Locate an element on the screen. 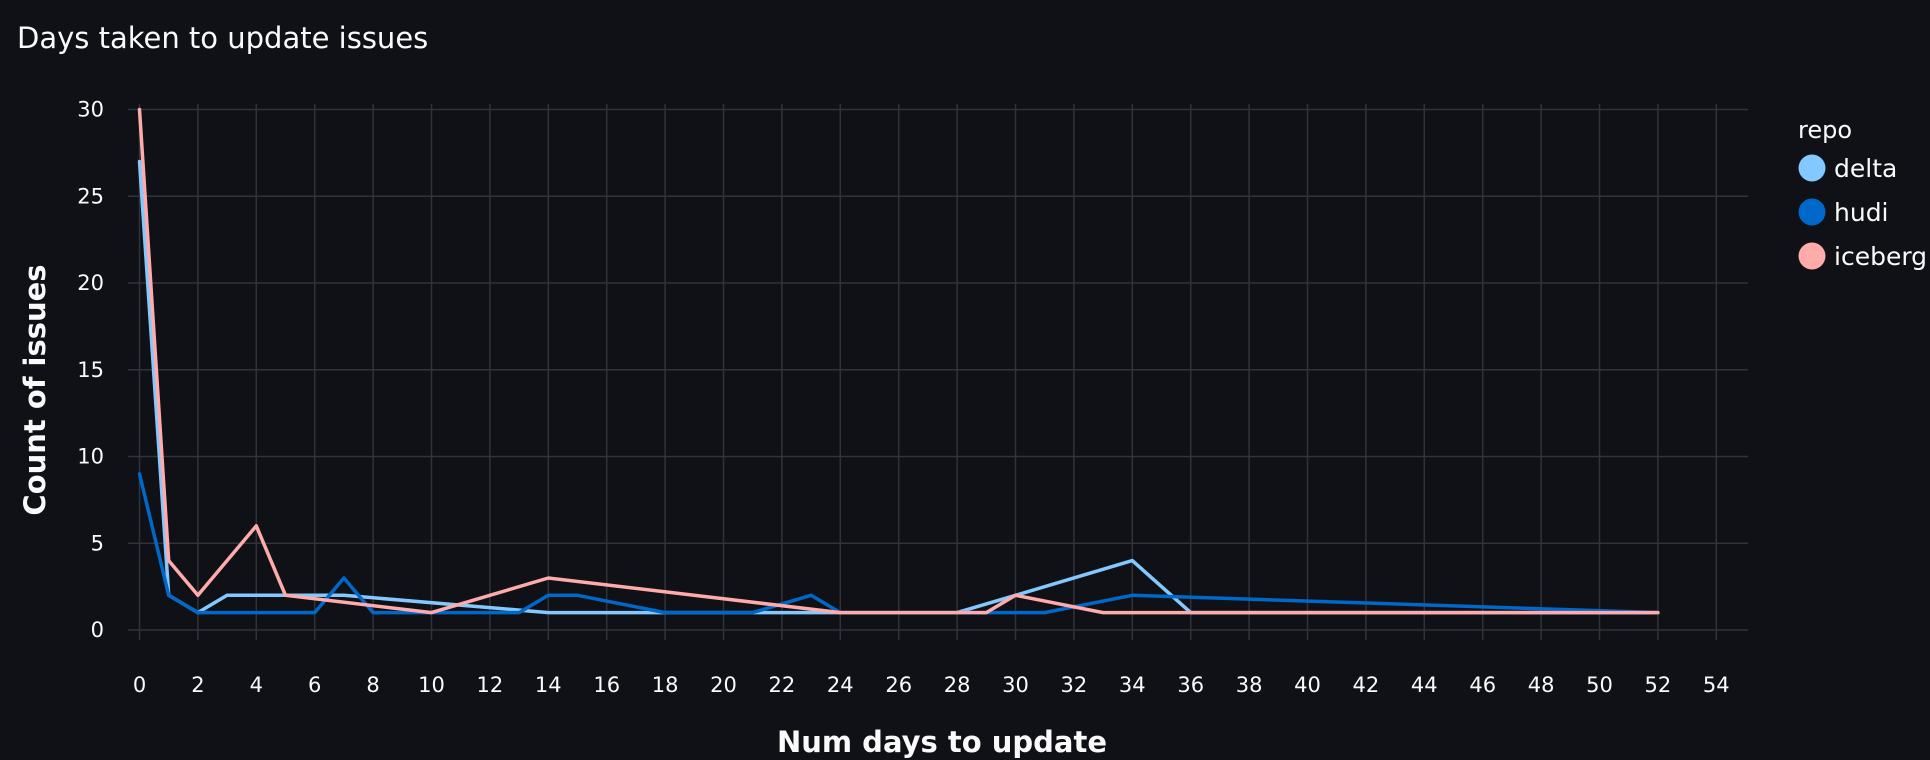 The height and width of the screenshot is (760, 1930). legend-label-hudi: hudi is located at coordinates (1861, 212).